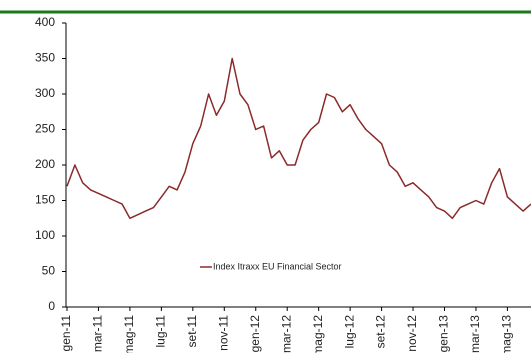 This screenshot has width=531, height=353. I want to click on x-tick-label: gen-11, so click(66, 333).